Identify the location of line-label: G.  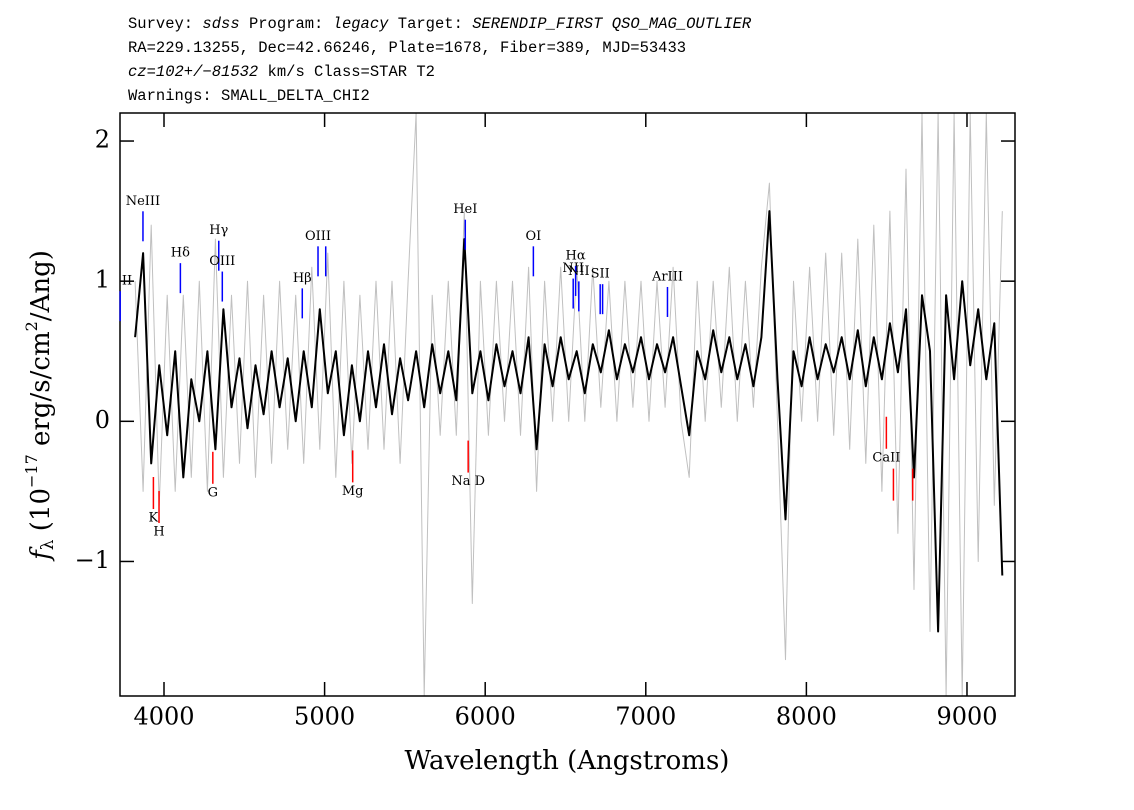
(213, 492).